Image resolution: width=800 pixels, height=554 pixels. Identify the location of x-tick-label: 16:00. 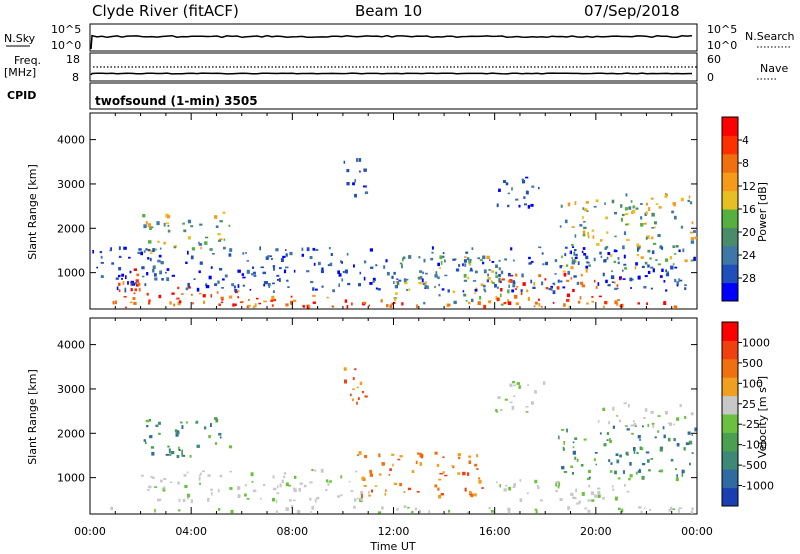
(495, 531).